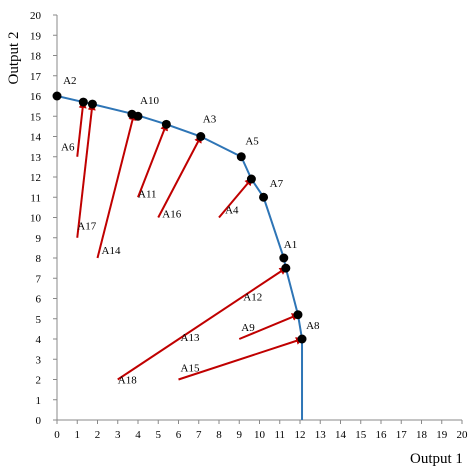 The image size is (474, 474). Describe the element at coordinates (277, 184) in the screenshot. I see `point-label: A7` at that location.